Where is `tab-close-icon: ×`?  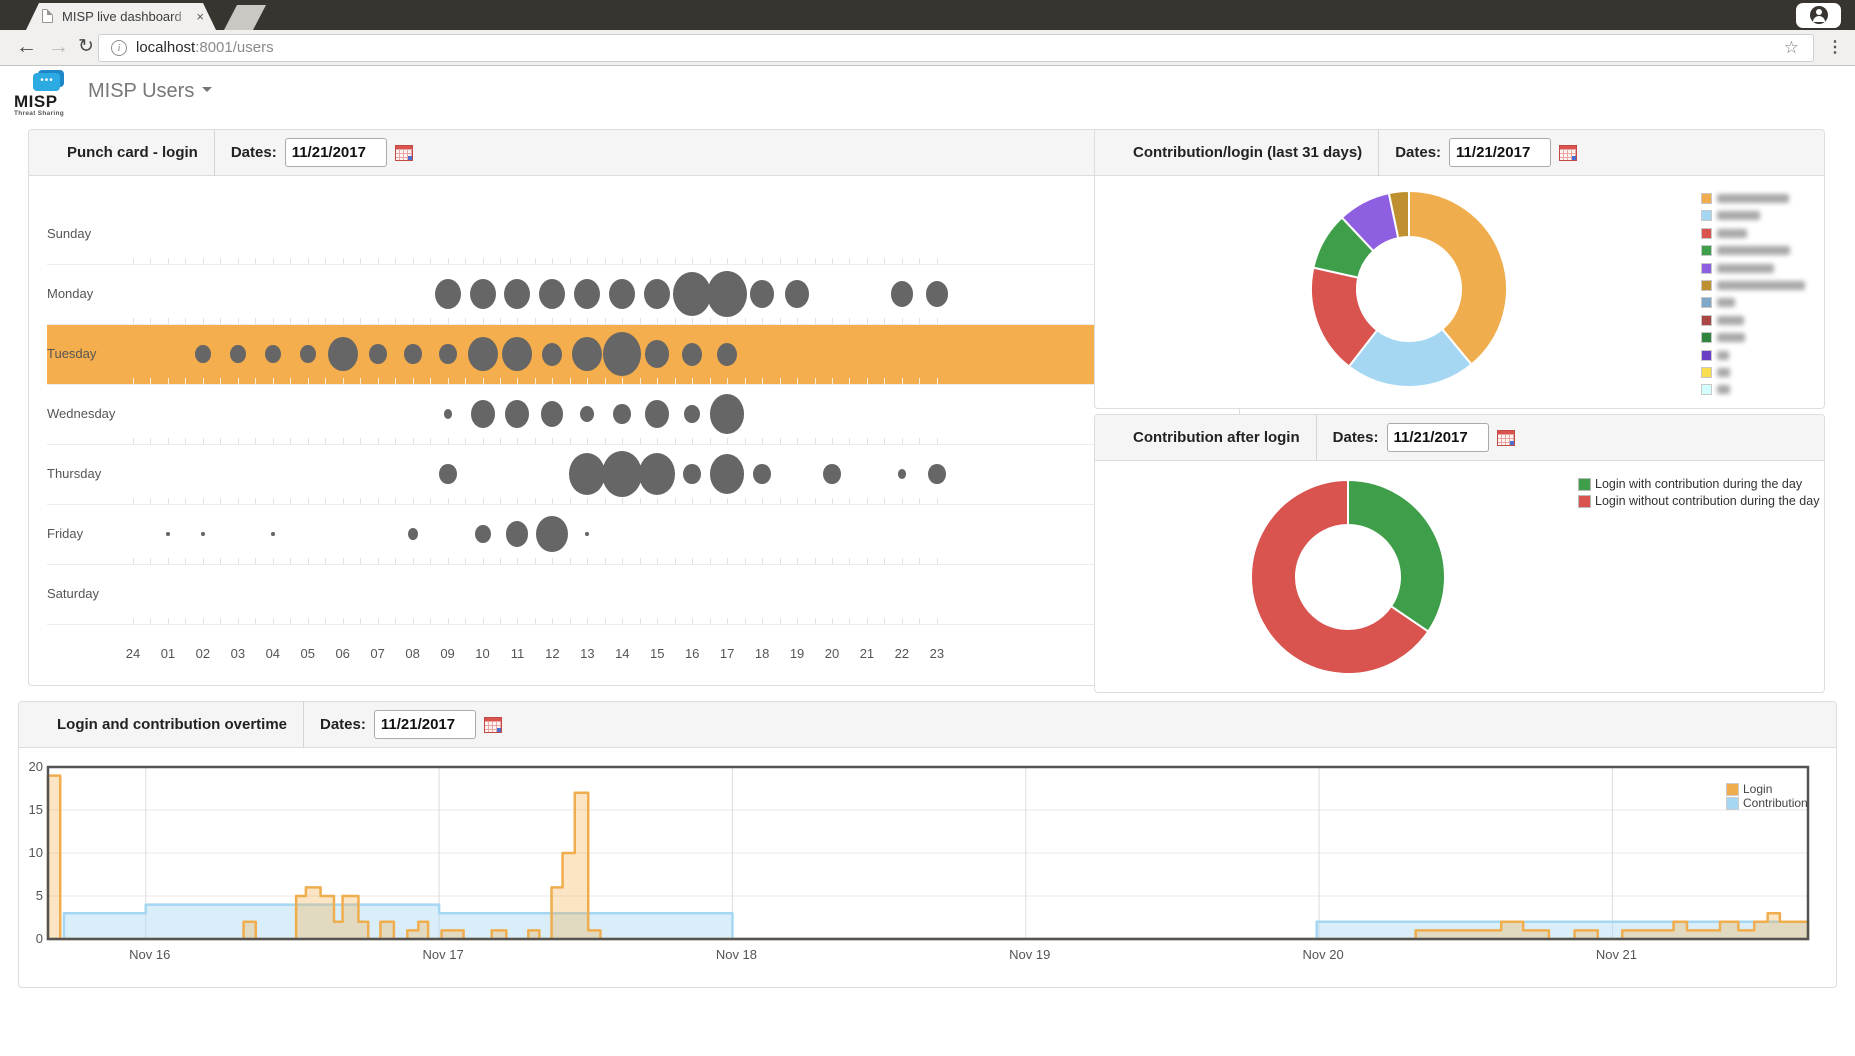 tab-close-icon: × is located at coordinates (200, 16).